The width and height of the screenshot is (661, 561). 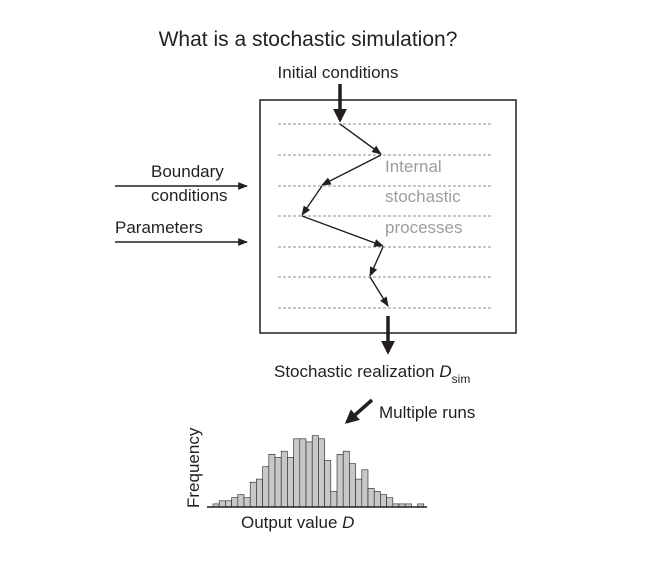 I want to click on x-axis-label-symbol: D, so click(x=348, y=522).